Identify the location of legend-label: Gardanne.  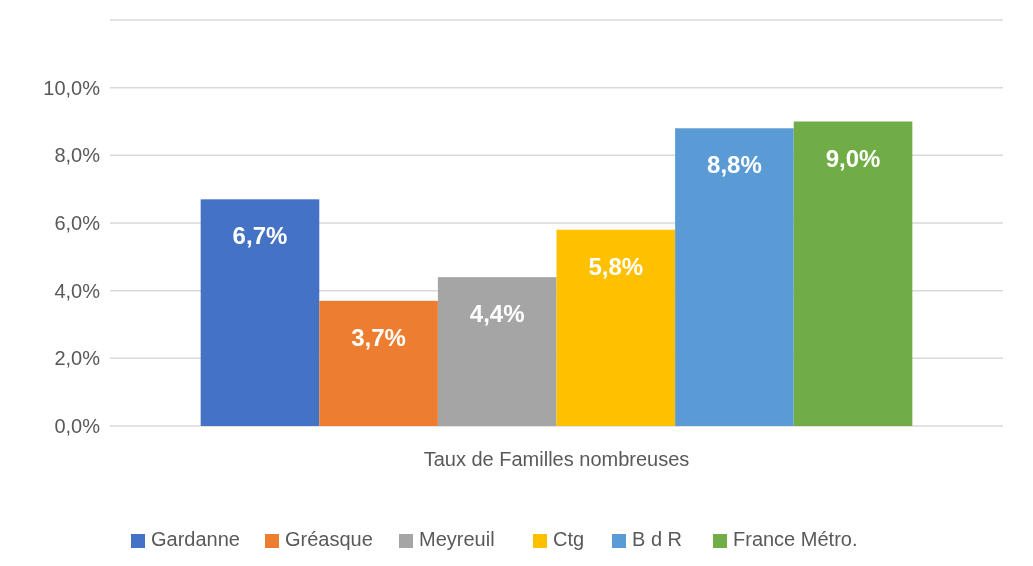
(195, 539).